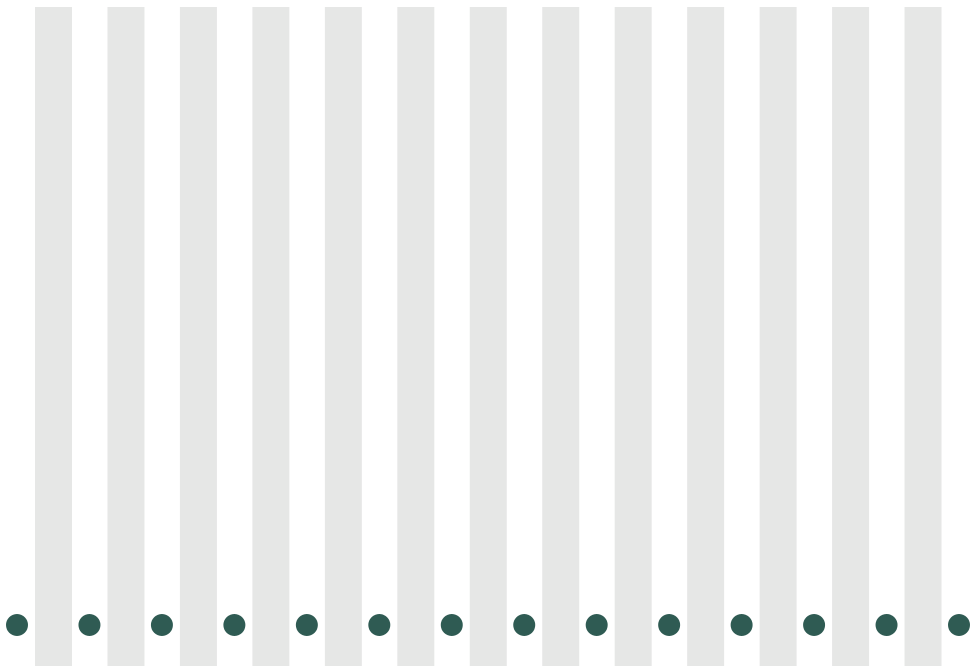 The image size is (972, 666). I want to click on dot-group, so click(488, 625).